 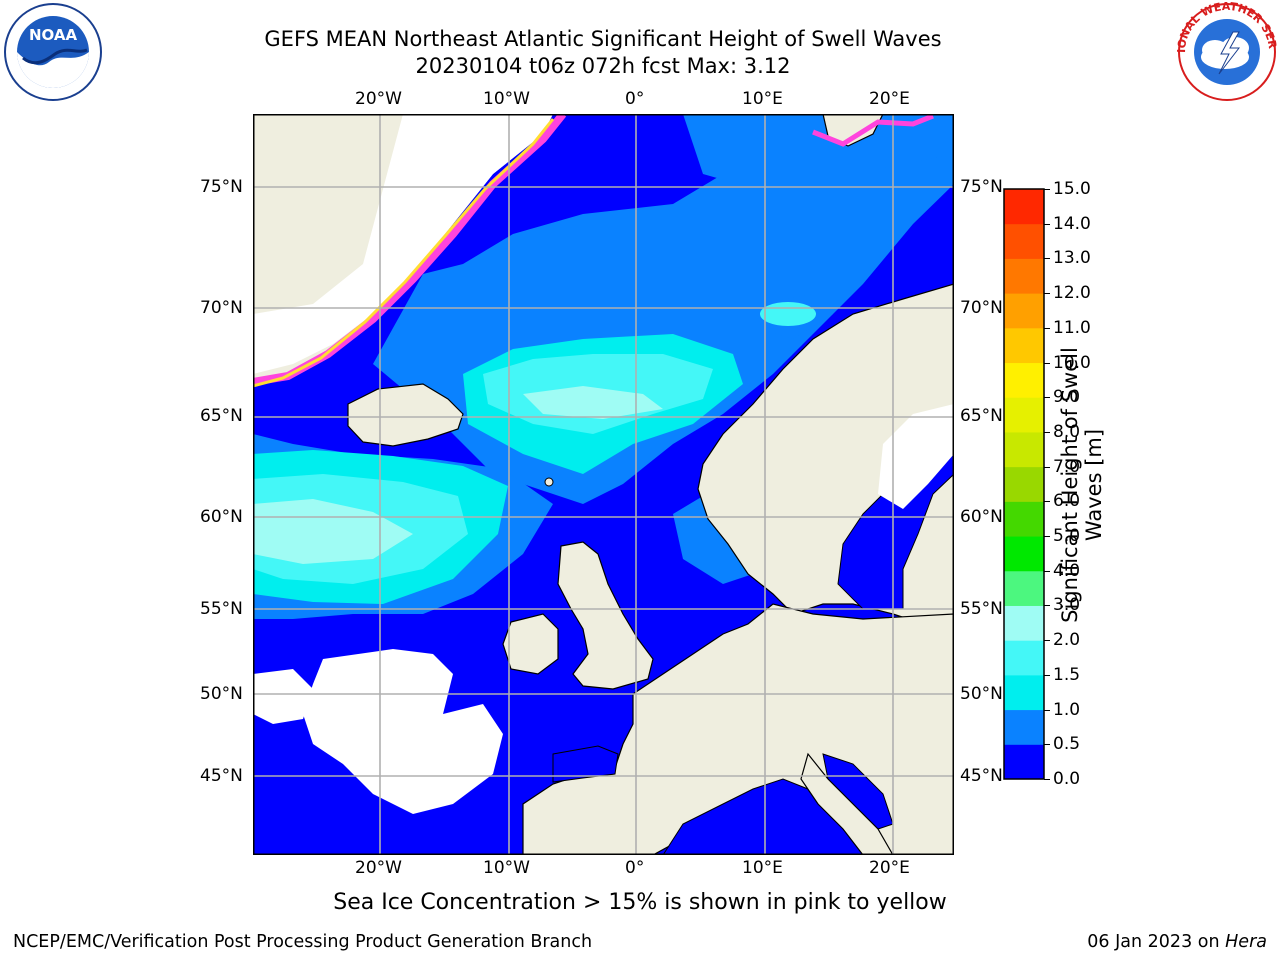 What do you see at coordinates (889, 99) in the screenshot?
I see `lon-label-top-20e: 20°E` at bounding box center [889, 99].